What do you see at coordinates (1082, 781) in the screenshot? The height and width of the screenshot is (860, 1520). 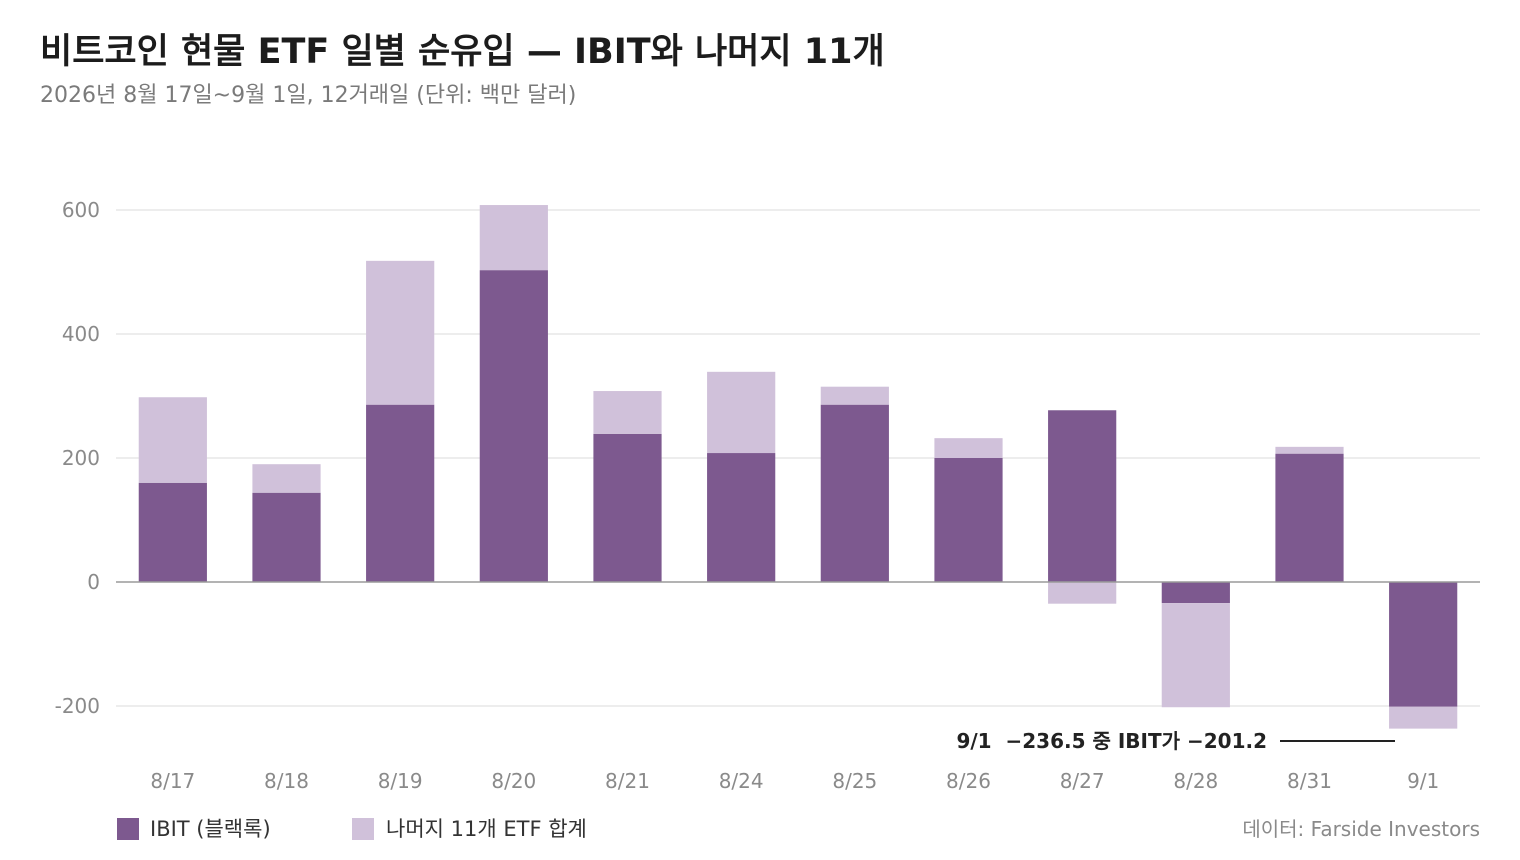 I see `x-tick-label: 8/27` at bounding box center [1082, 781].